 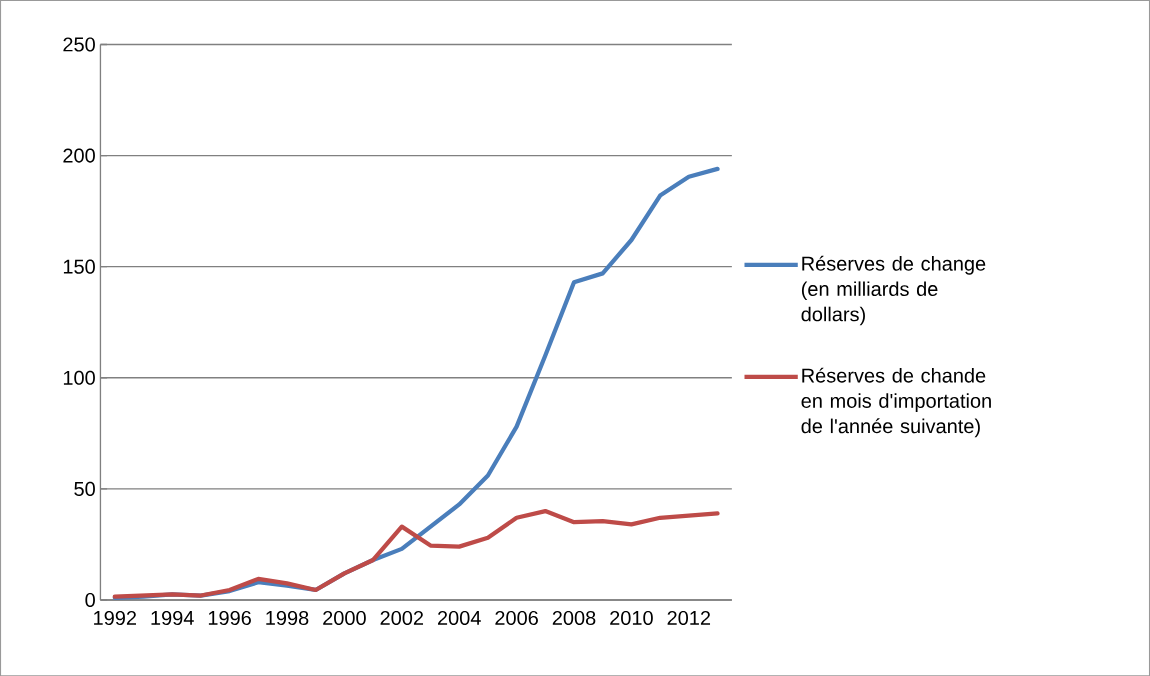 What do you see at coordinates (79, 377) in the screenshot?
I see `y-tick-label: 100` at bounding box center [79, 377].